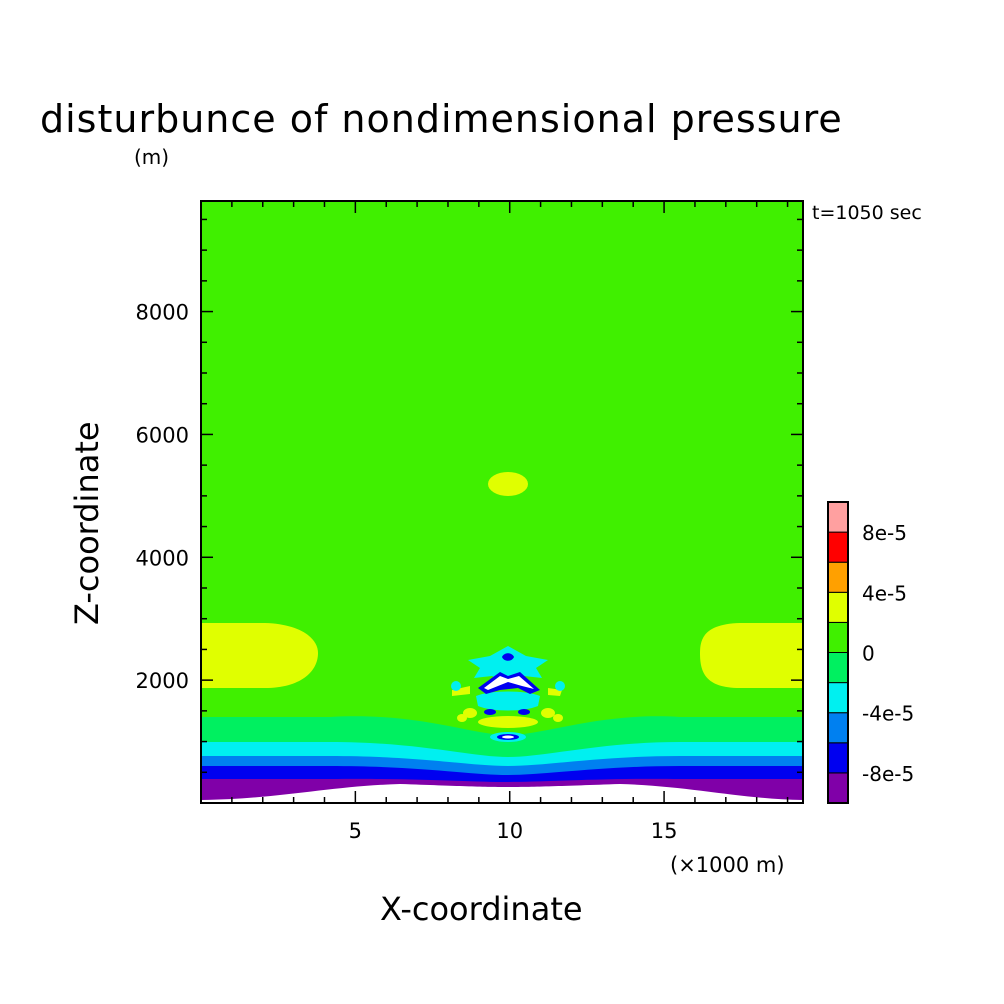 The width and height of the screenshot is (1004, 1004). What do you see at coordinates (162, 558) in the screenshot?
I see `y-tick-label: 4000` at bounding box center [162, 558].